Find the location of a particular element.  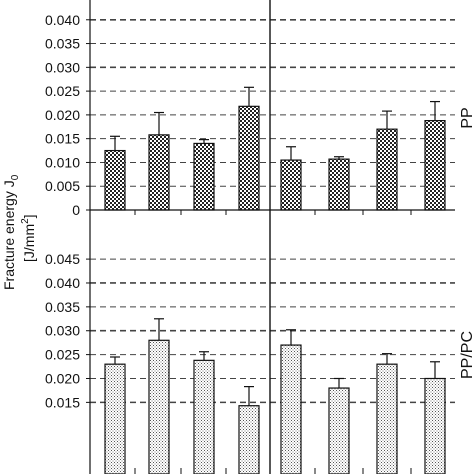

panel-label-top: PP is located at coordinates (466, 117).